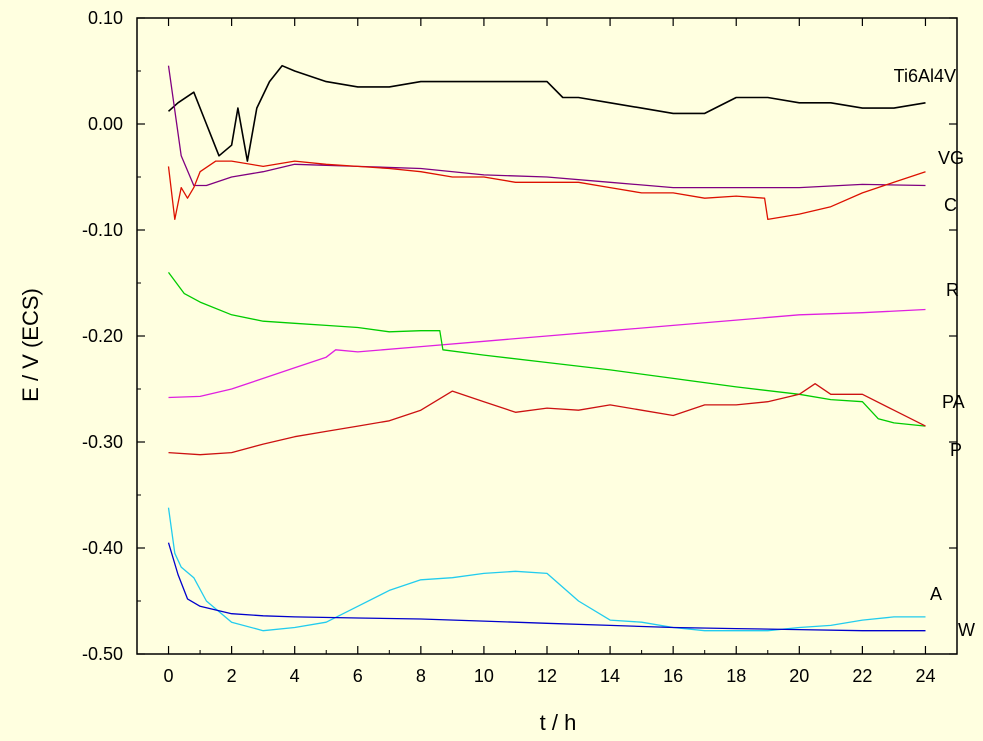 The height and width of the screenshot is (741, 983). Describe the element at coordinates (102, 230) in the screenshot. I see `y-tick-label: -0.10` at that location.